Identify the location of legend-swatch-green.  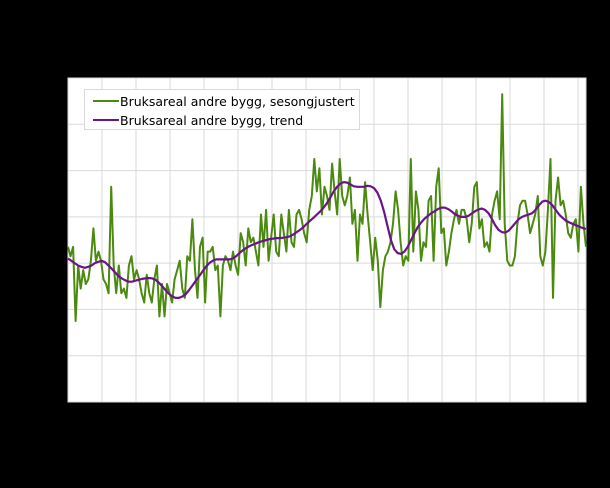
(106, 101).